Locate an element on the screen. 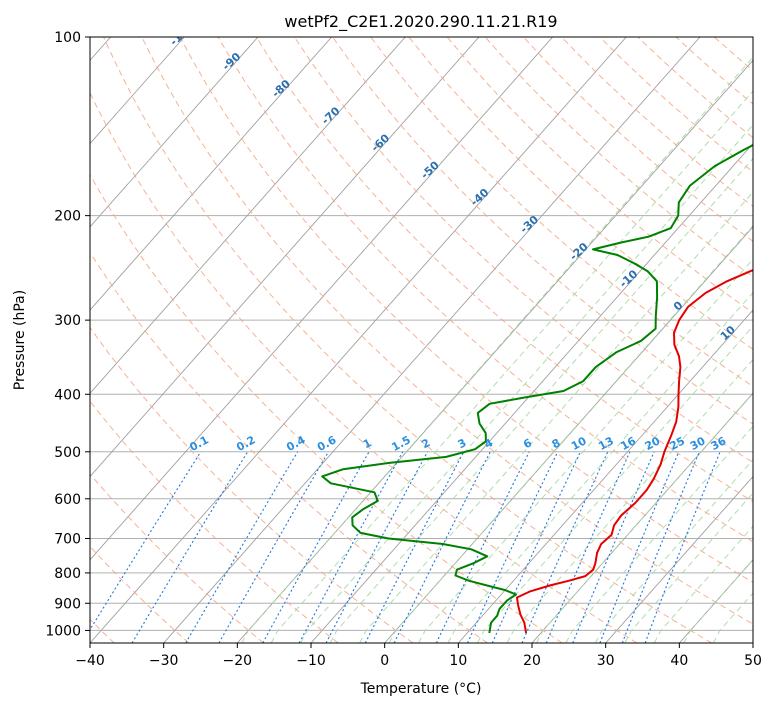  y-tick-label: 500 is located at coordinates (67, 453).